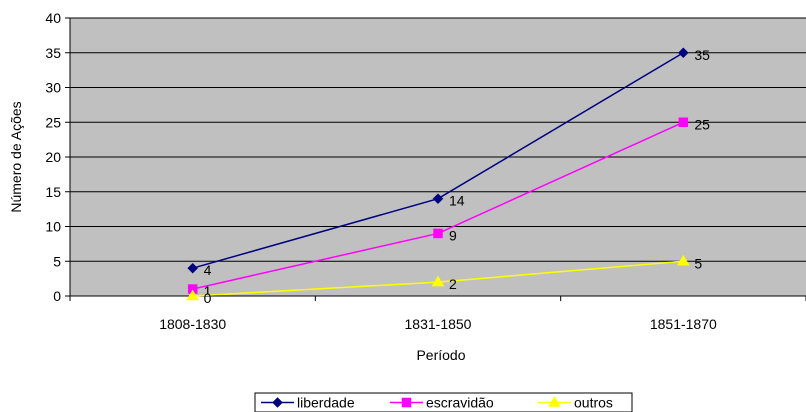 The width and height of the screenshot is (806, 412). Describe the element at coordinates (208, 298) in the screenshot. I see `data-label: 0` at that location.